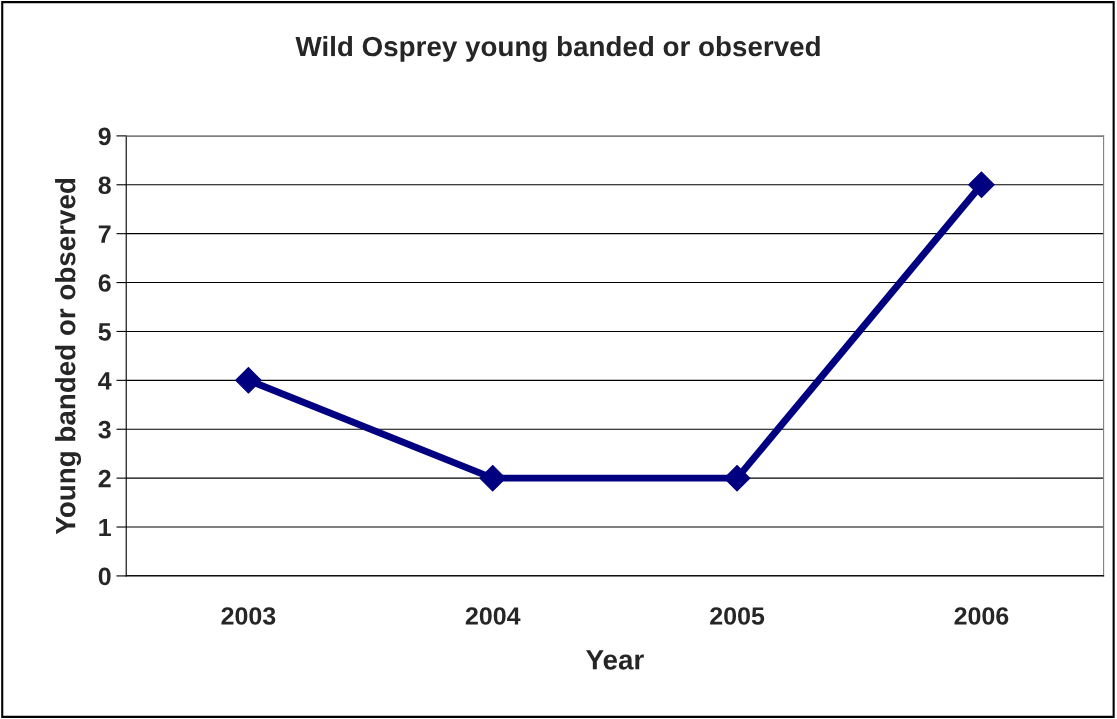 The height and width of the screenshot is (719, 1117). I want to click on y-tick-label: 4, so click(105, 381).